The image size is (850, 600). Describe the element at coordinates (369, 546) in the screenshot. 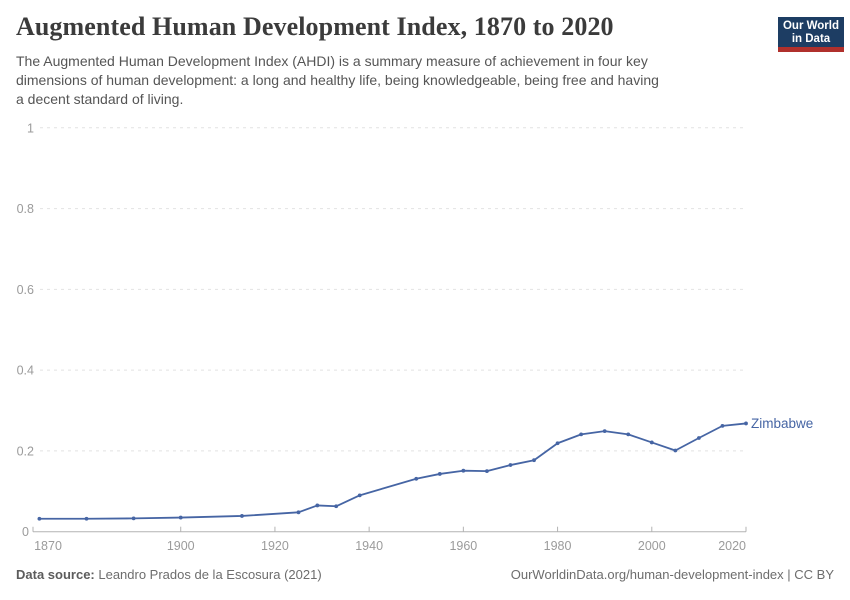

I see `x-tick-label: 1940` at that location.